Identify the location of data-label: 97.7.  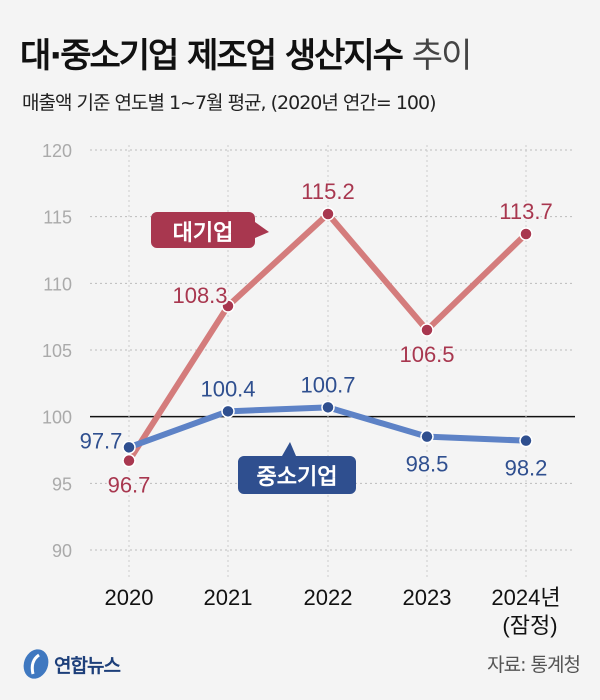
(101, 440).